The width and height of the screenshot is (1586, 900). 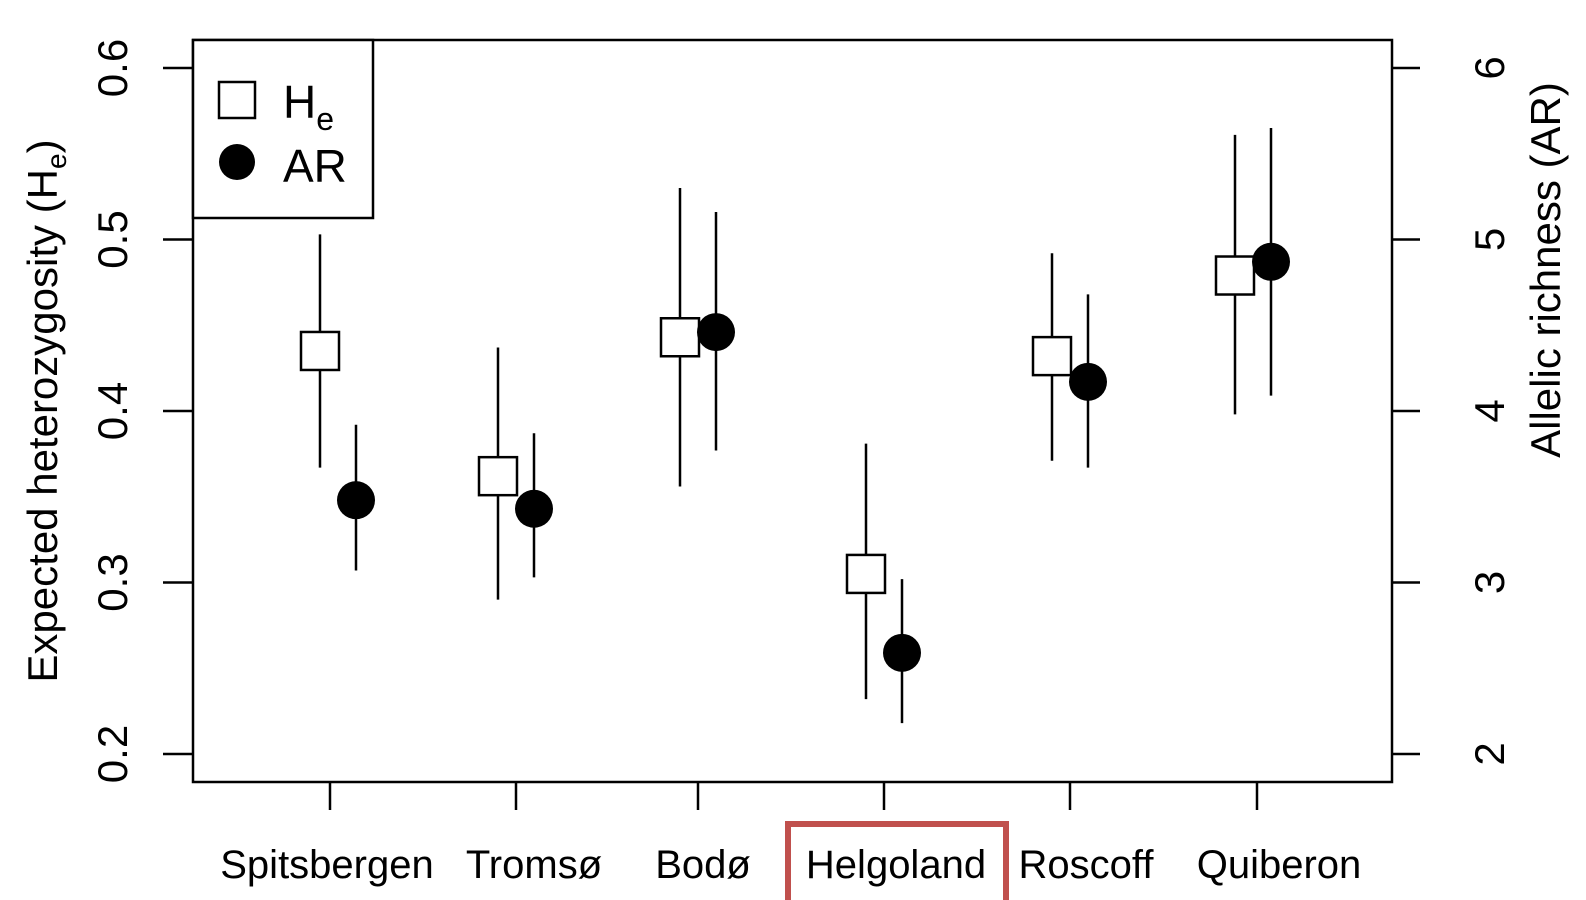 What do you see at coordinates (325, 119) in the screenshot?
I see `legend-he-sub: e` at bounding box center [325, 119].